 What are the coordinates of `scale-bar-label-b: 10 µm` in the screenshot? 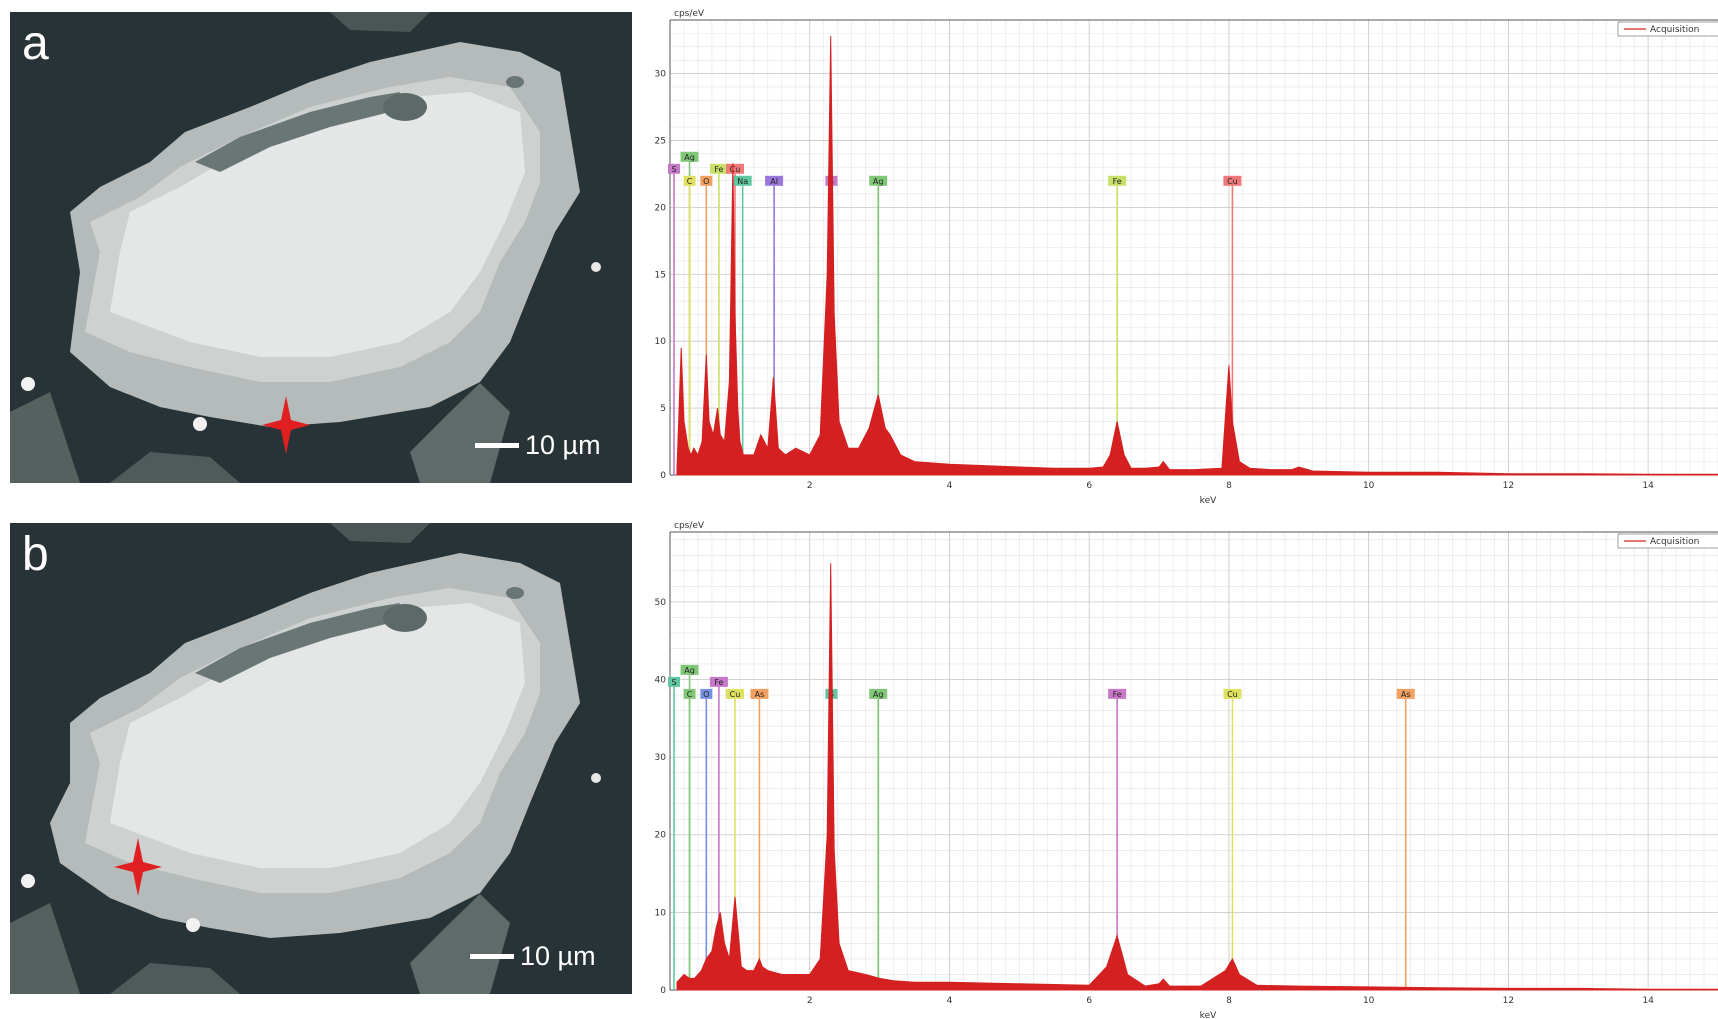 It's located at (558, 956).